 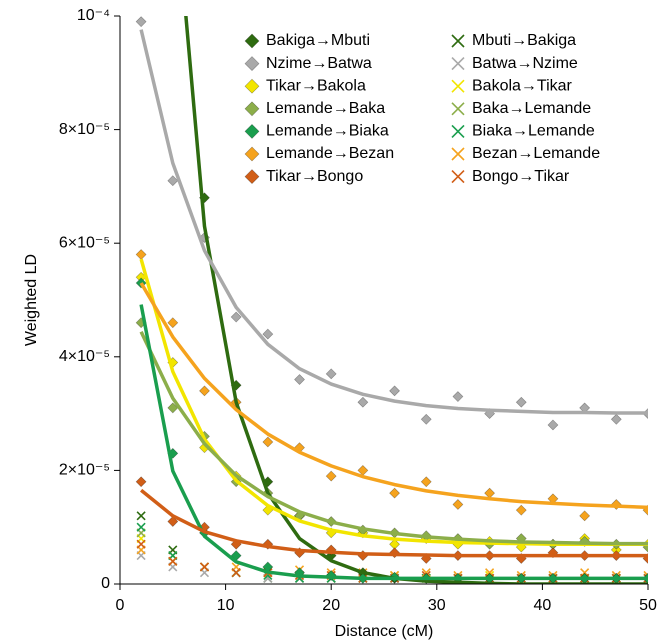 I want to click on legend-label: Biaka→Lemande, so click(x=533, y=131).